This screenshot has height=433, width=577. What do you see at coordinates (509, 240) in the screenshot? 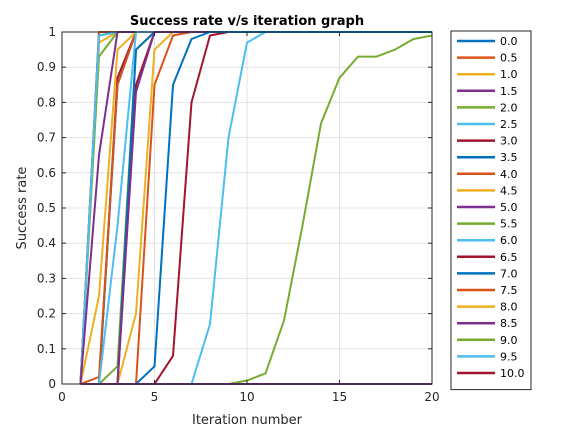
I see `legend-label: 6.0` at bounding box center [509, 240].